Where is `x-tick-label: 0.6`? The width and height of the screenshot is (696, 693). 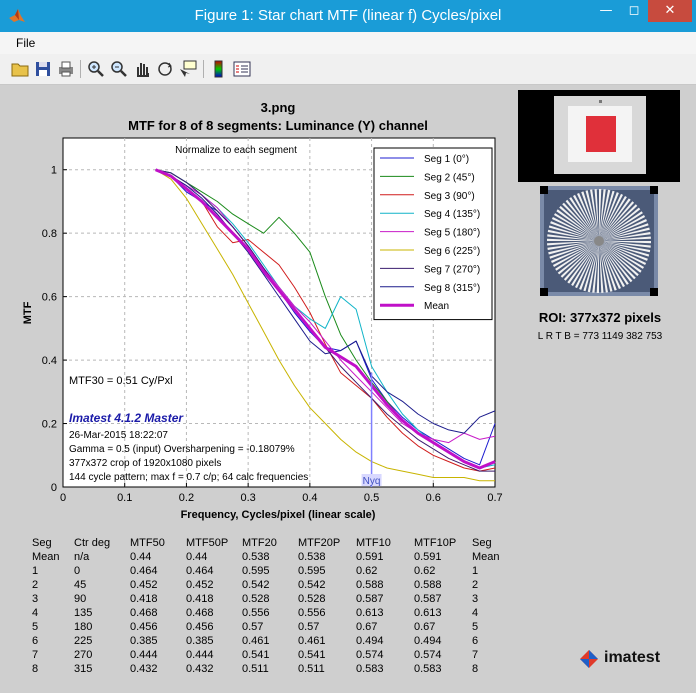
x-tick-label: 0.6 is located at coordinates (433, 498).